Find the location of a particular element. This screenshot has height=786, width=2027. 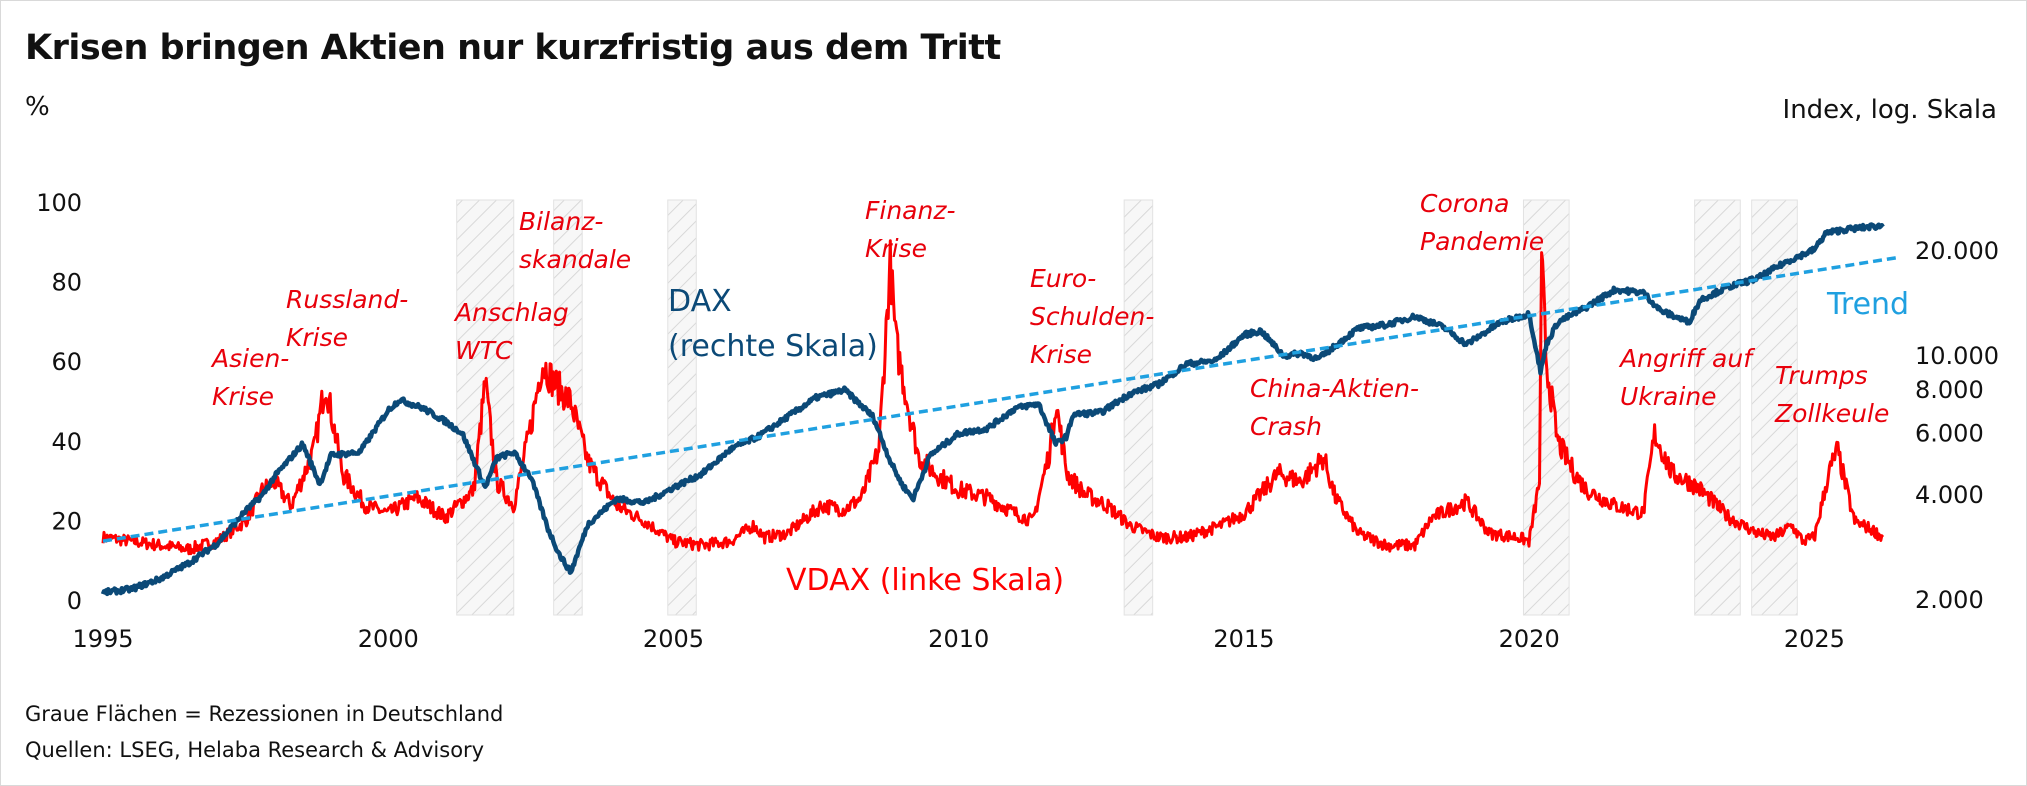

series-label-dax-axis: (rechte Skala) is located at coordinates (773, 346).